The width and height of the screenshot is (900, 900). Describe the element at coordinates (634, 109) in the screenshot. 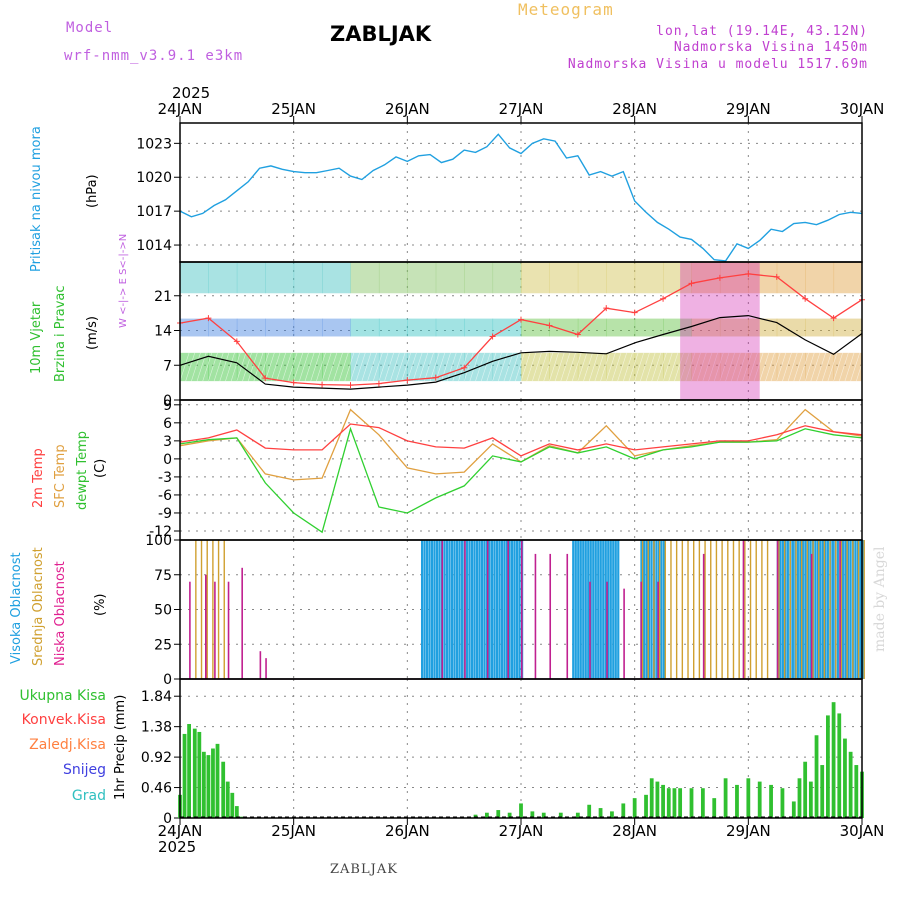

I see `x-tick-label-top: 28JAN` at that location.